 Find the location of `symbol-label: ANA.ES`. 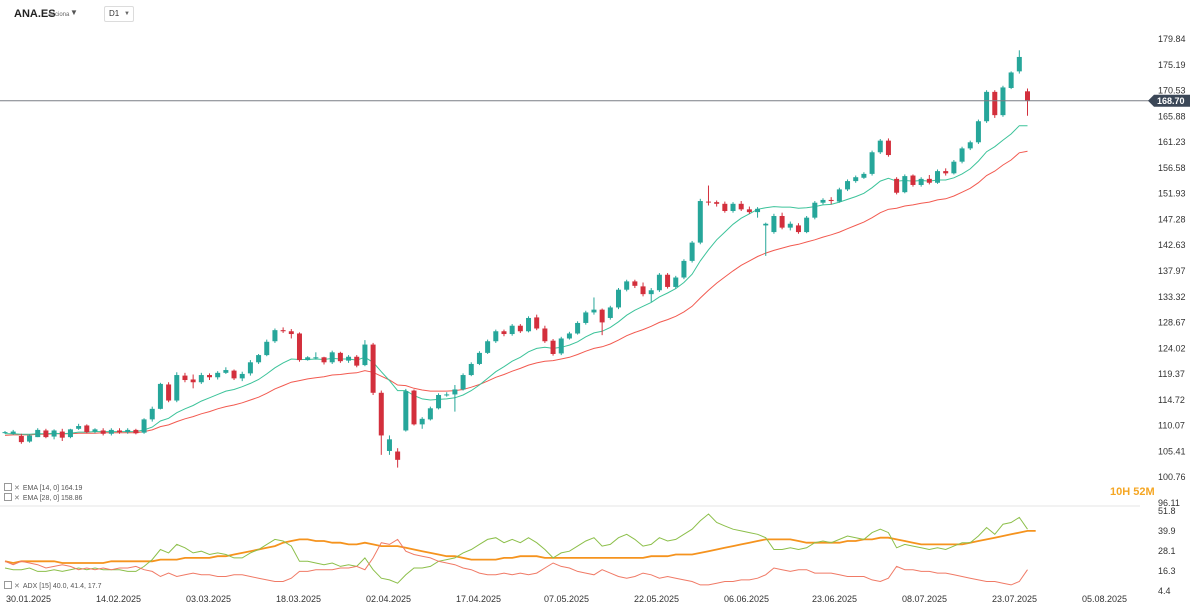

symbol-label: ANA.ES is located at coordinates (35, 14).